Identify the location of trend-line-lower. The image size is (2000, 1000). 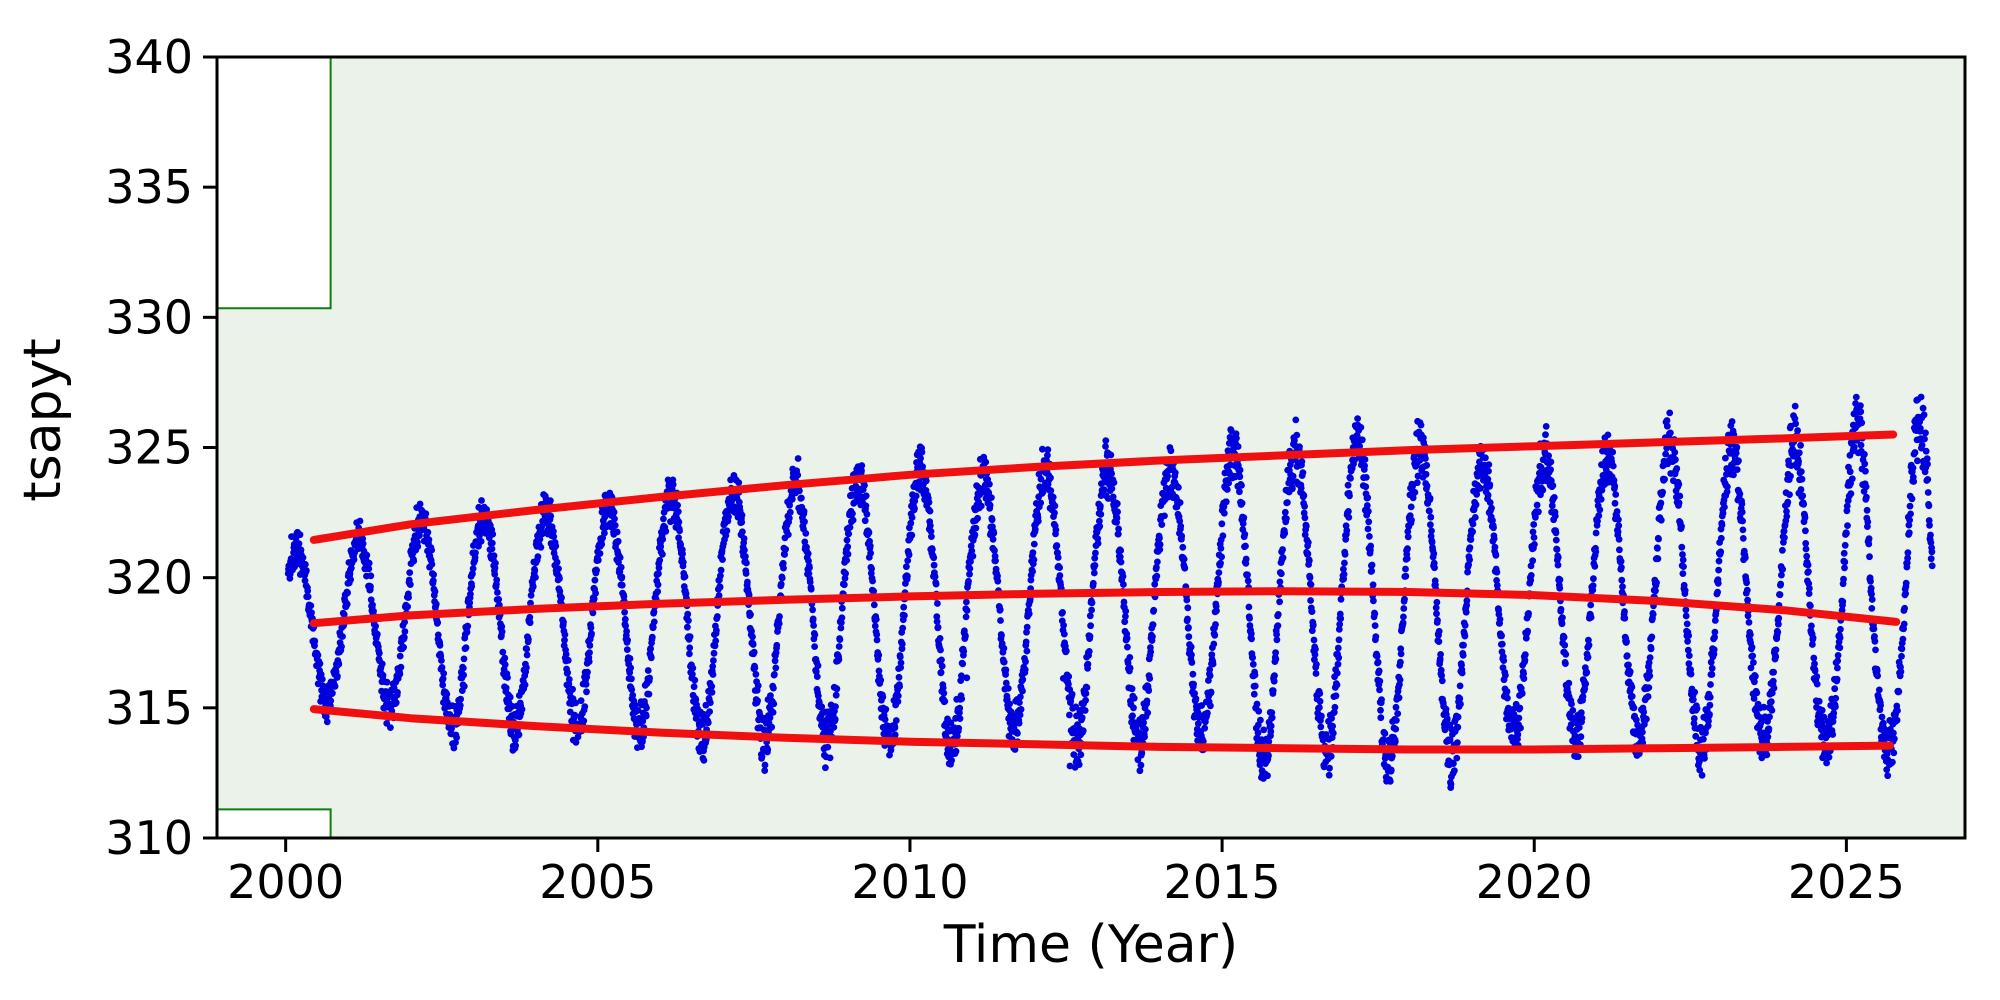
(1102, 729).